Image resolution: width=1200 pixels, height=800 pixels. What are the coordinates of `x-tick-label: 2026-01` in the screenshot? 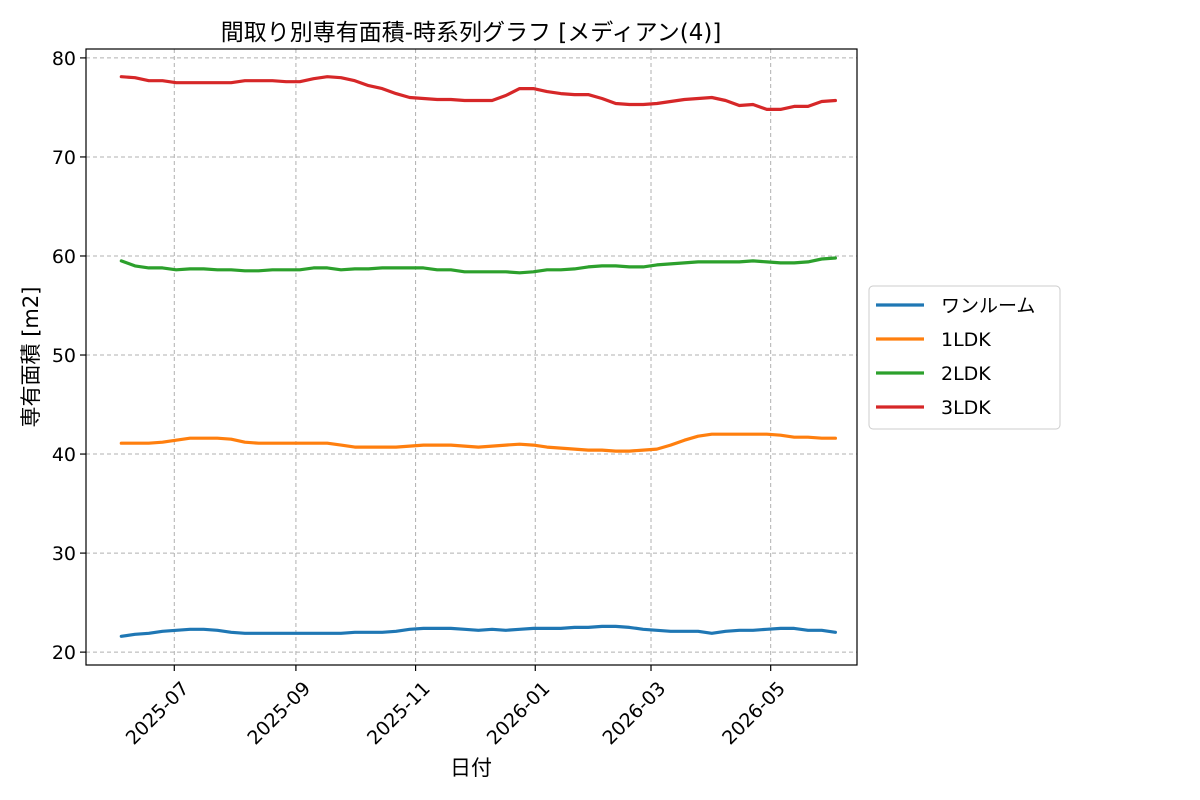 It's located at (519, 714).